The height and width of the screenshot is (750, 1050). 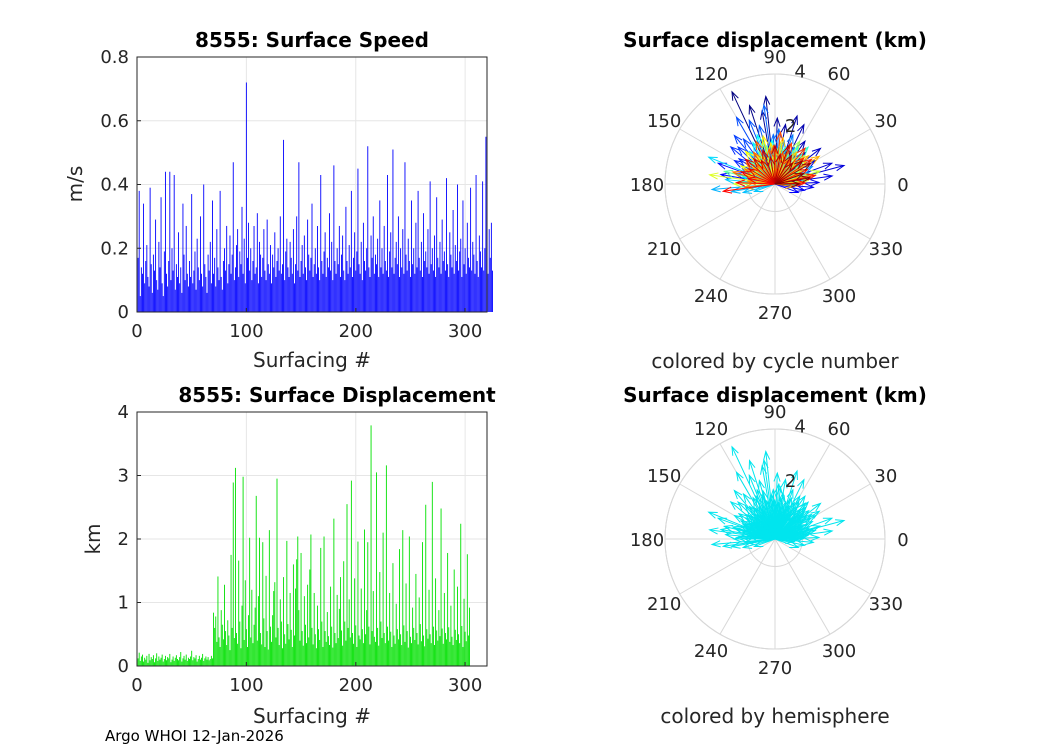 What do you see at coordinates (465, 331) in the screenshot?
I see `x-tick-label: 300` at bounding box center [465, 331].